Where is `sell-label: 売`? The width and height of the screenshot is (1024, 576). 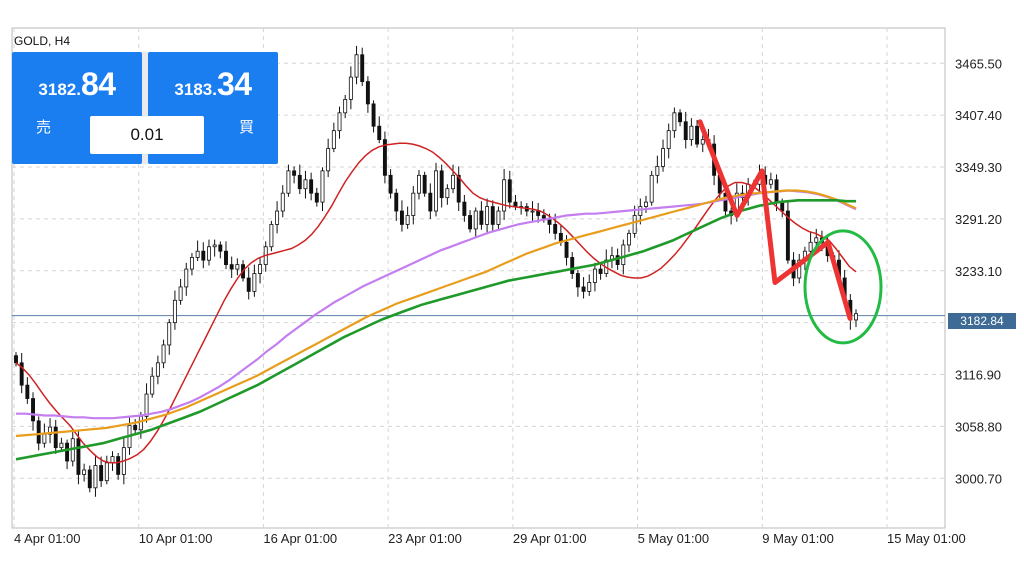
sell-label: 売 is located at coordinates (44, 127).